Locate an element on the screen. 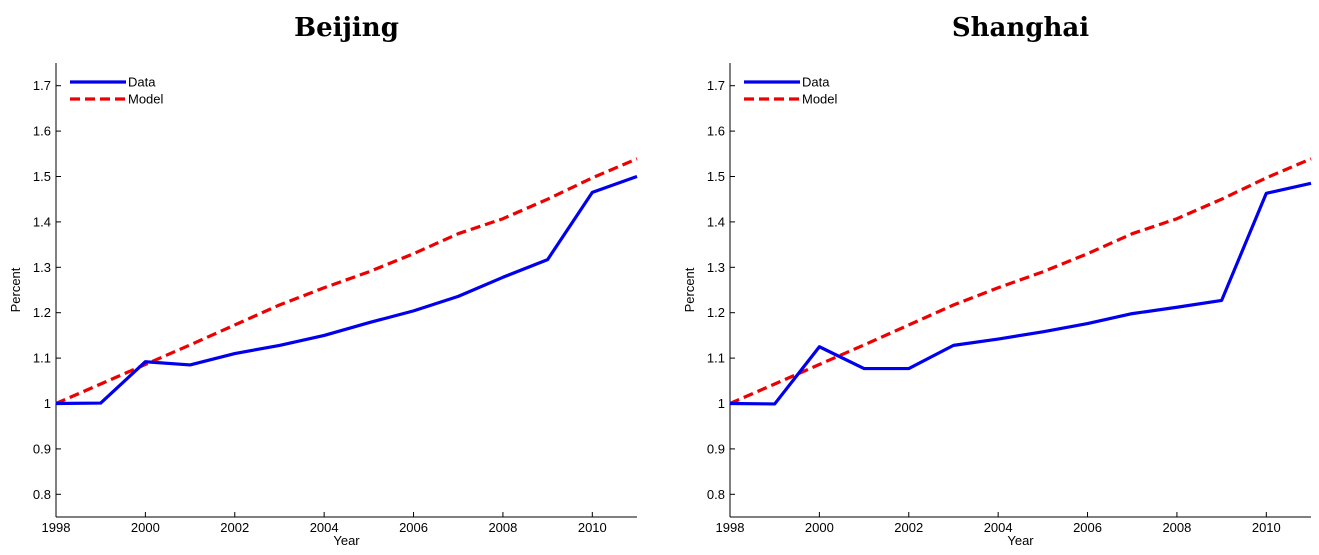 Image resolution: width=1319 pixels, height=555 pixels. beijing-point-model-2001 is located at coordinates (190, 344).